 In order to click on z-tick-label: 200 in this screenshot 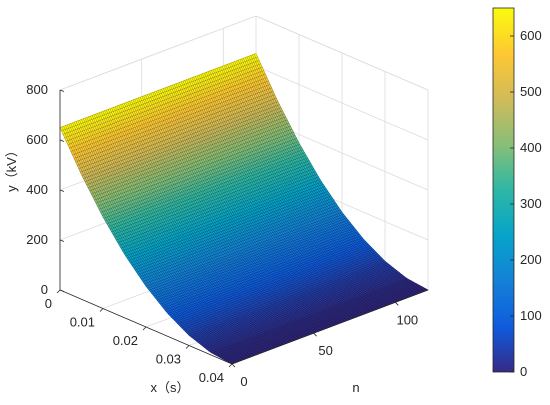, I will do `click(37, 239)`.